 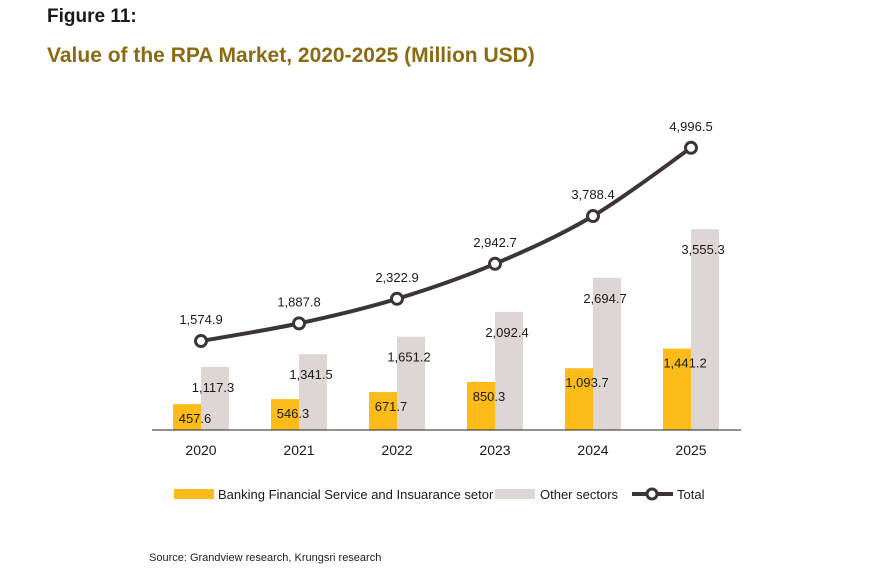 I want to click on other-value-label-2022: 1,651.2, so click(x=408, y=357).